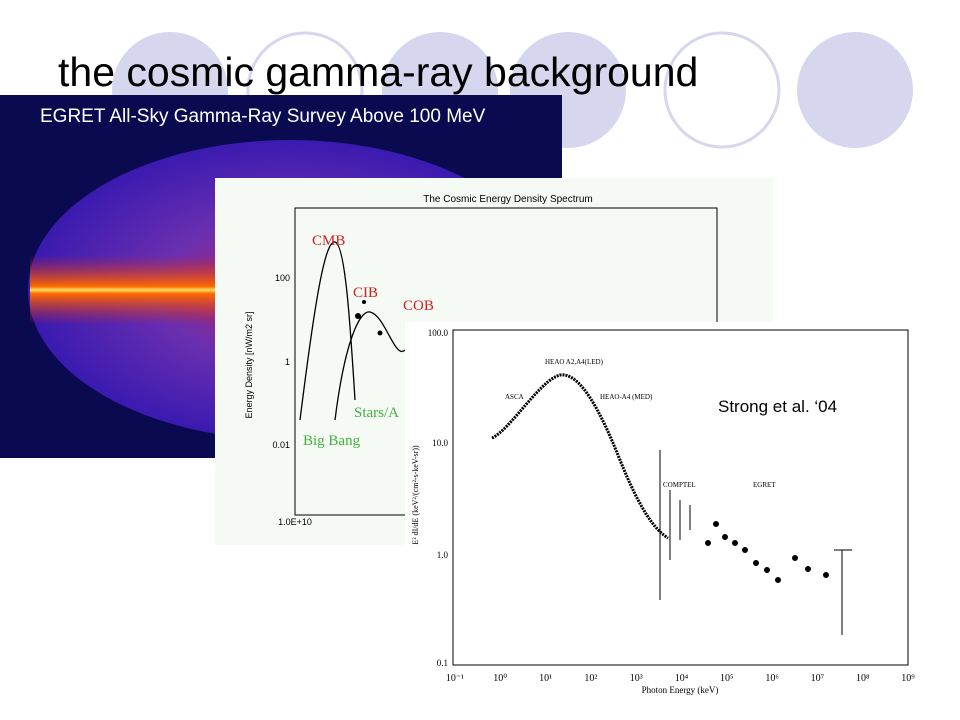 This screenshot has height=720, width=960. What do you see at coordinates (764, 485) in the screenshot?
I see `instrument-label: EGRET` at bounding box center [764, 485].